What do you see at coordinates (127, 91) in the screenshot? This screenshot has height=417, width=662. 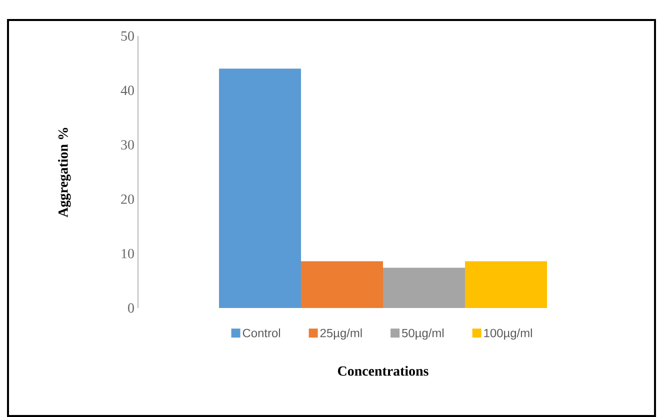 I see `y-tick-label: 40` at bounding box center [127, 91].